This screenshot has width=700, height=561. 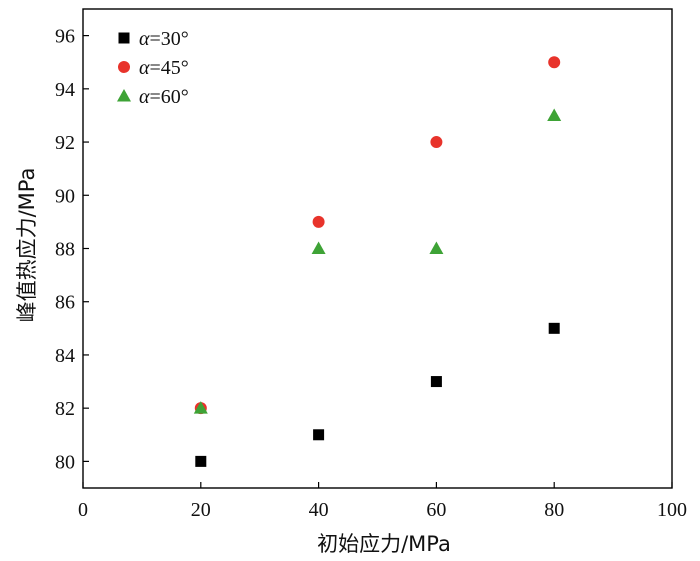 I want to click on legend: α=30° α=45° α=60°, so click(x=153, y=68).